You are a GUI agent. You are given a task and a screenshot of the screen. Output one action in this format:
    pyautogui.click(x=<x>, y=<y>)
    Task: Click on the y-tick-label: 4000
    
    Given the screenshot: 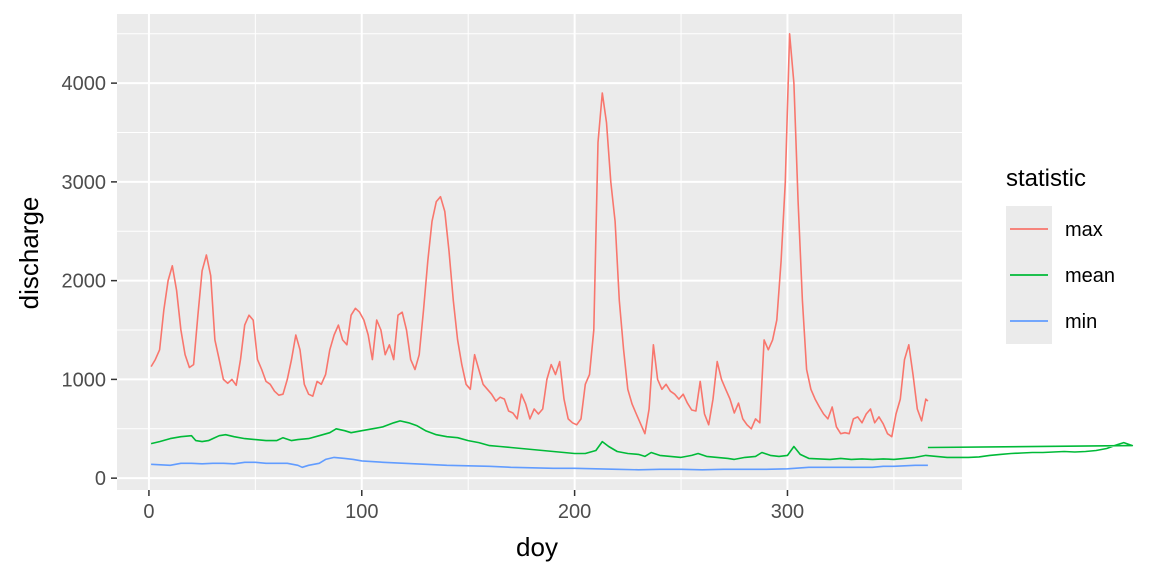 What is the action you would take?
    pyautogui.click(x=84, y=84)
    